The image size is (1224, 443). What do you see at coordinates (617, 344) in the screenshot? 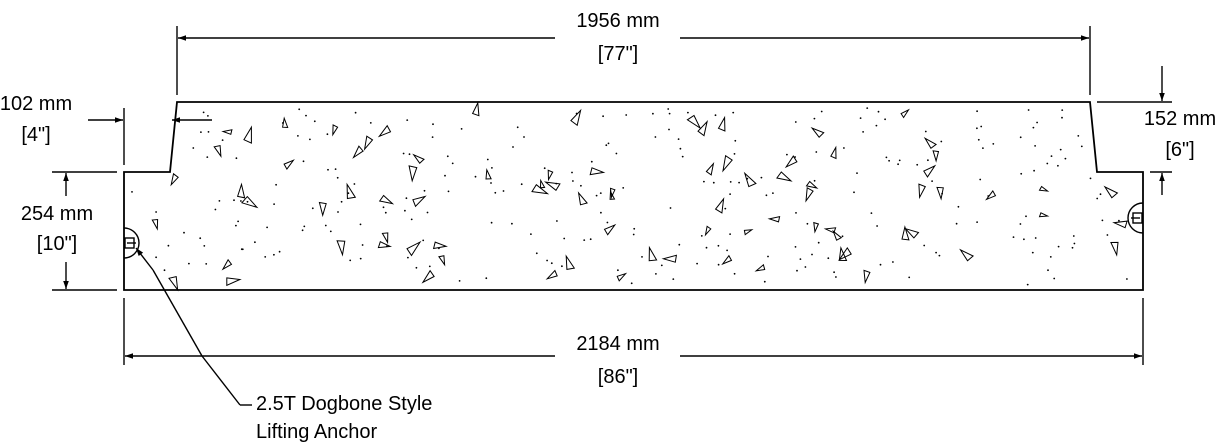
I see `bottom-width-mm: 2184 mm` at bounding box center [617, 344].